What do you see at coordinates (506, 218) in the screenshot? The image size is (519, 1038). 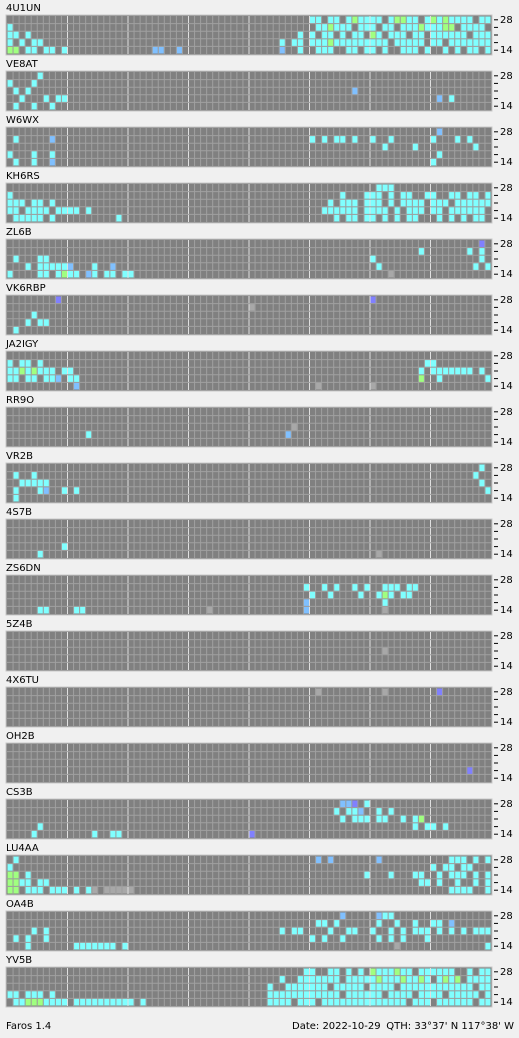 I see `band-label: 14` at bounding box center [506, 218].